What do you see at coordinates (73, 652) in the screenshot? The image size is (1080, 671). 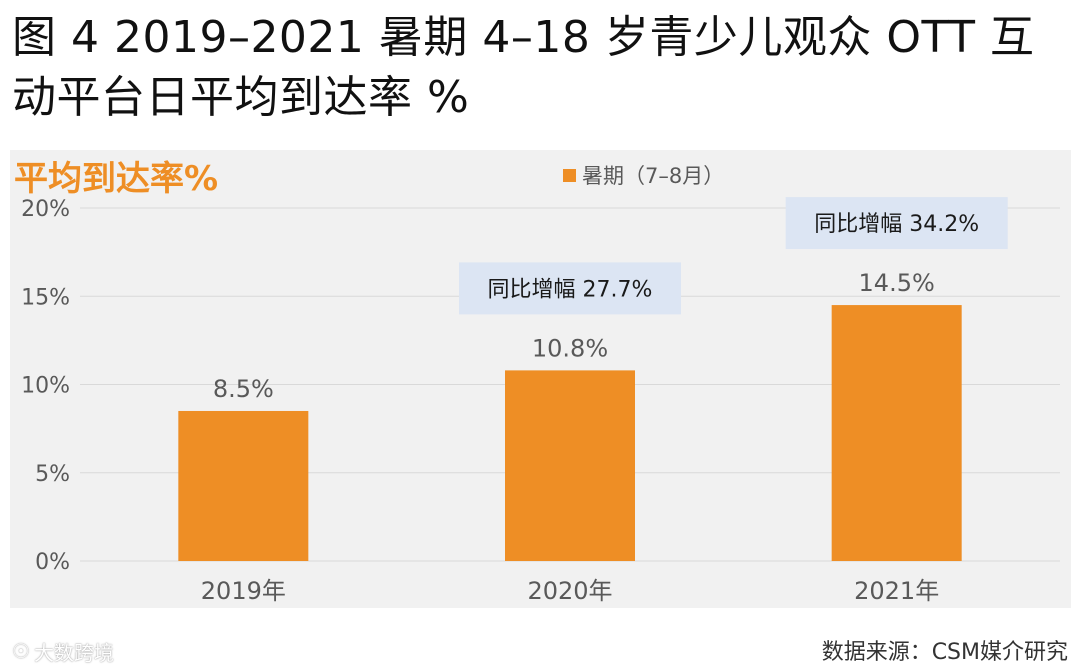 I see `watermark-text: 大数跨境` at bounding box center [73, 652].